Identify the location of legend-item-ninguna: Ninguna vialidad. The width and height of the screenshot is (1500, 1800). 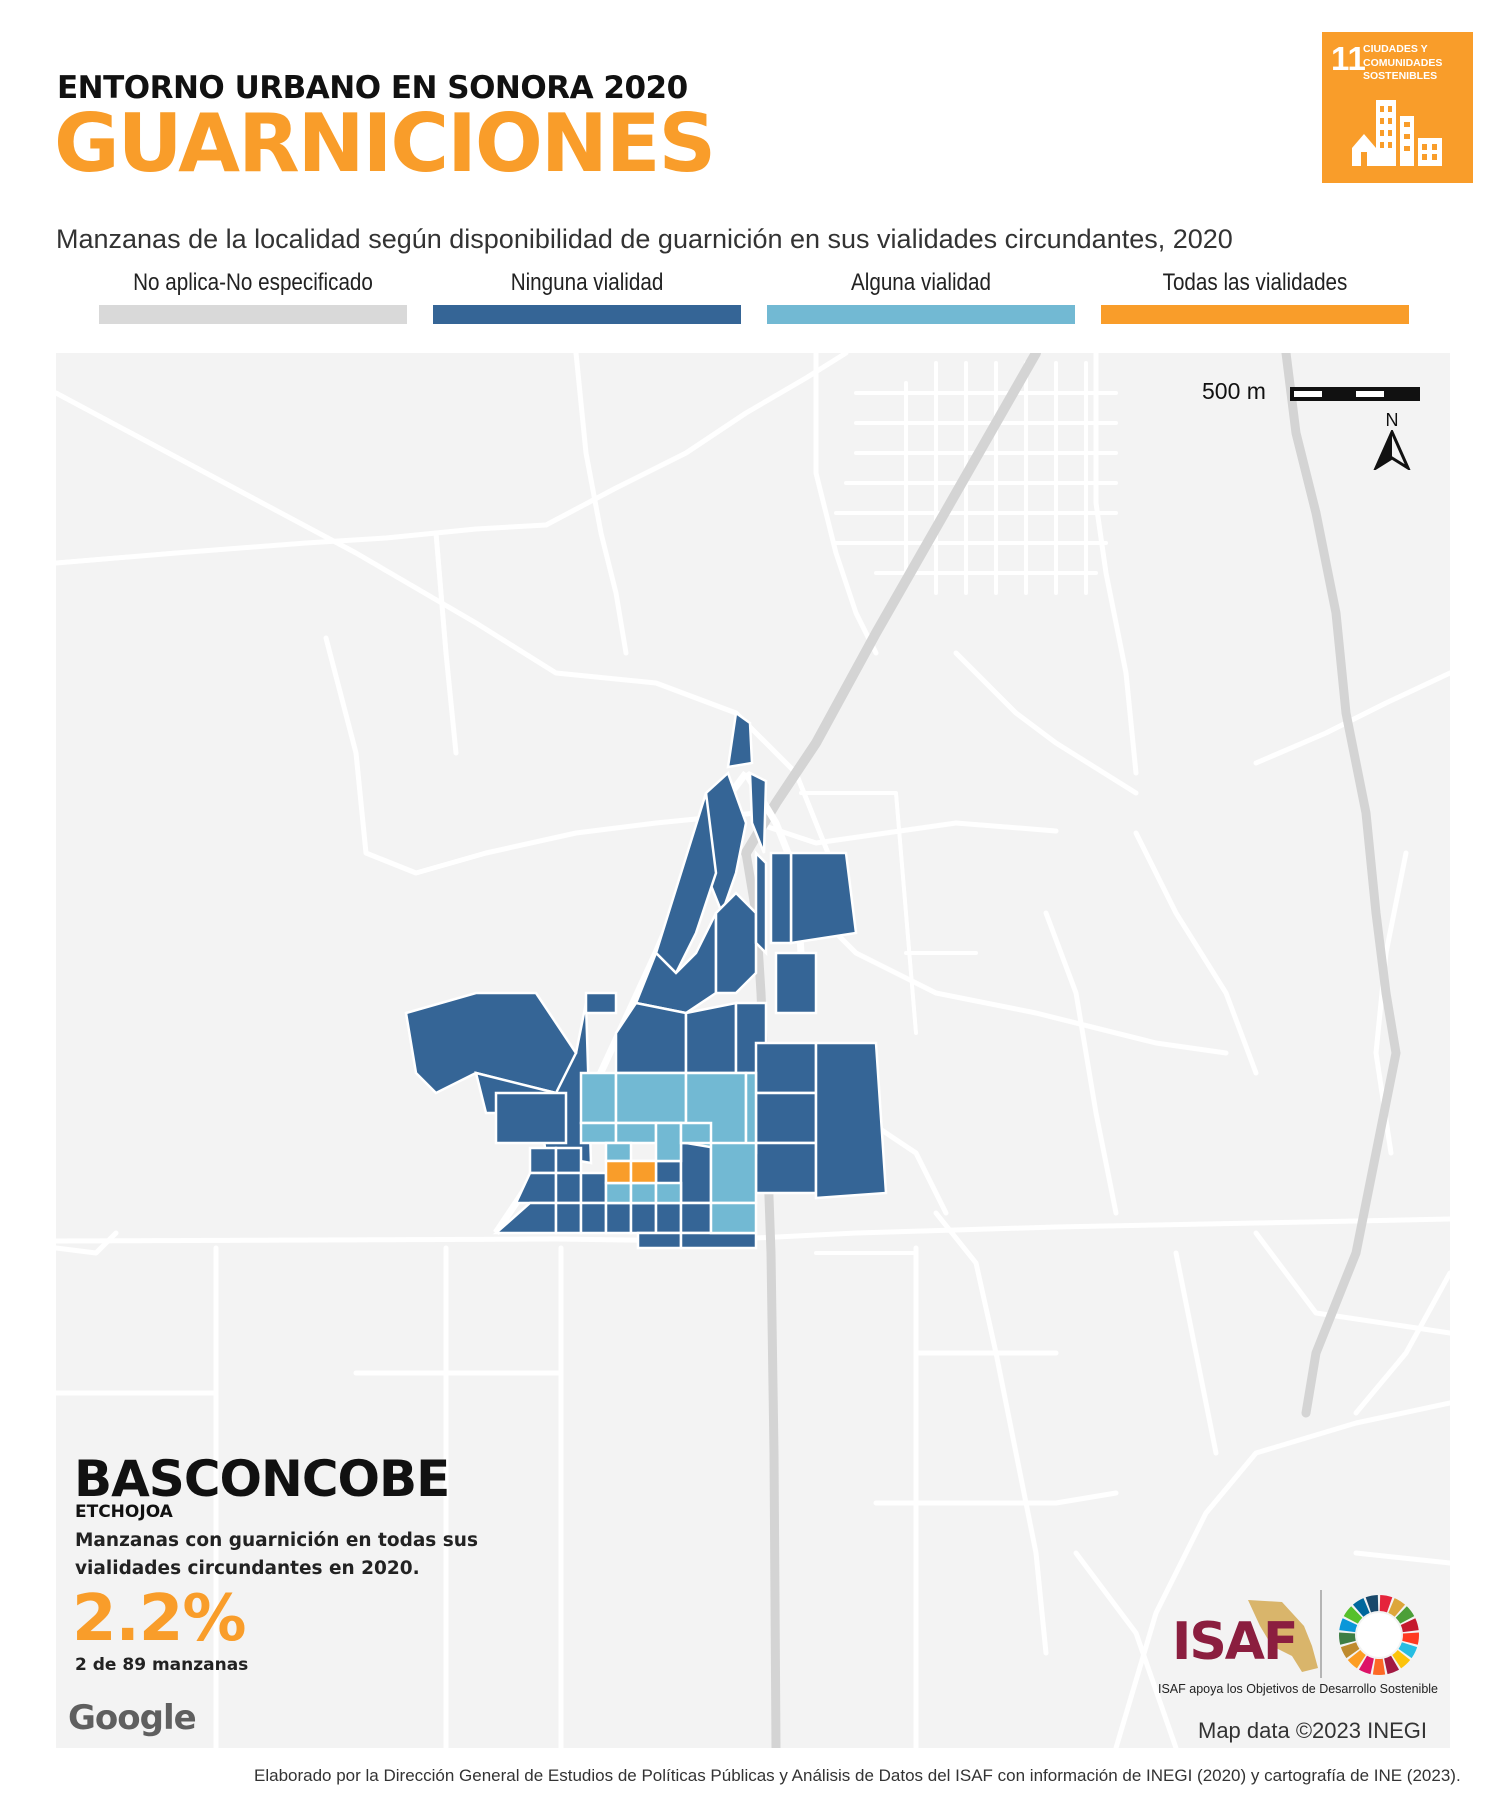
(587, 296).